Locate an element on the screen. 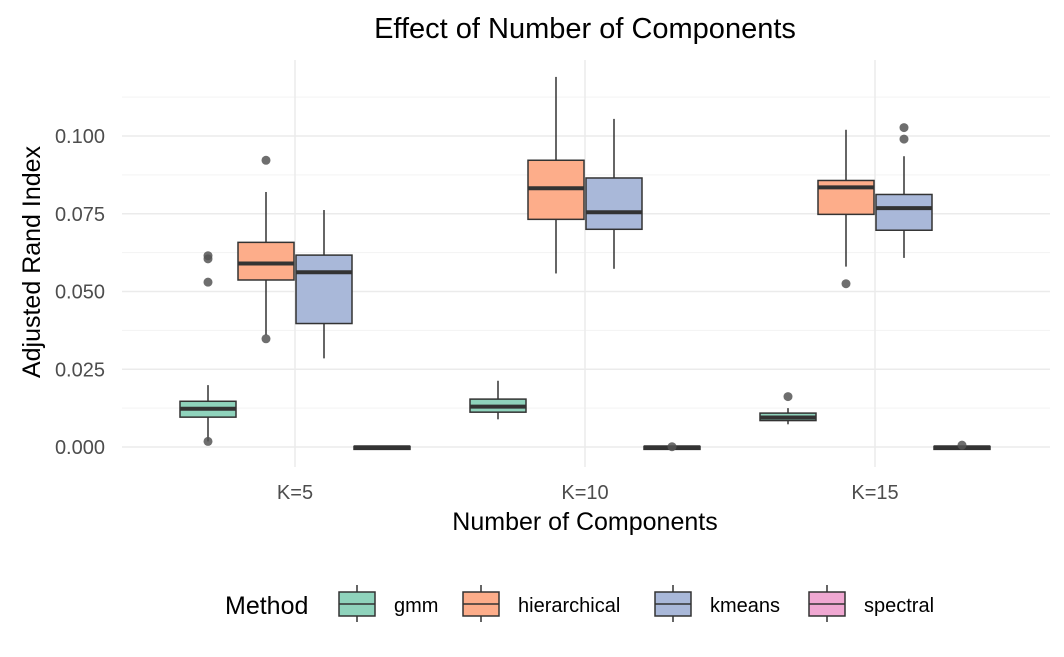  box-gmm-K=5 is located at coordinates (208, 348).